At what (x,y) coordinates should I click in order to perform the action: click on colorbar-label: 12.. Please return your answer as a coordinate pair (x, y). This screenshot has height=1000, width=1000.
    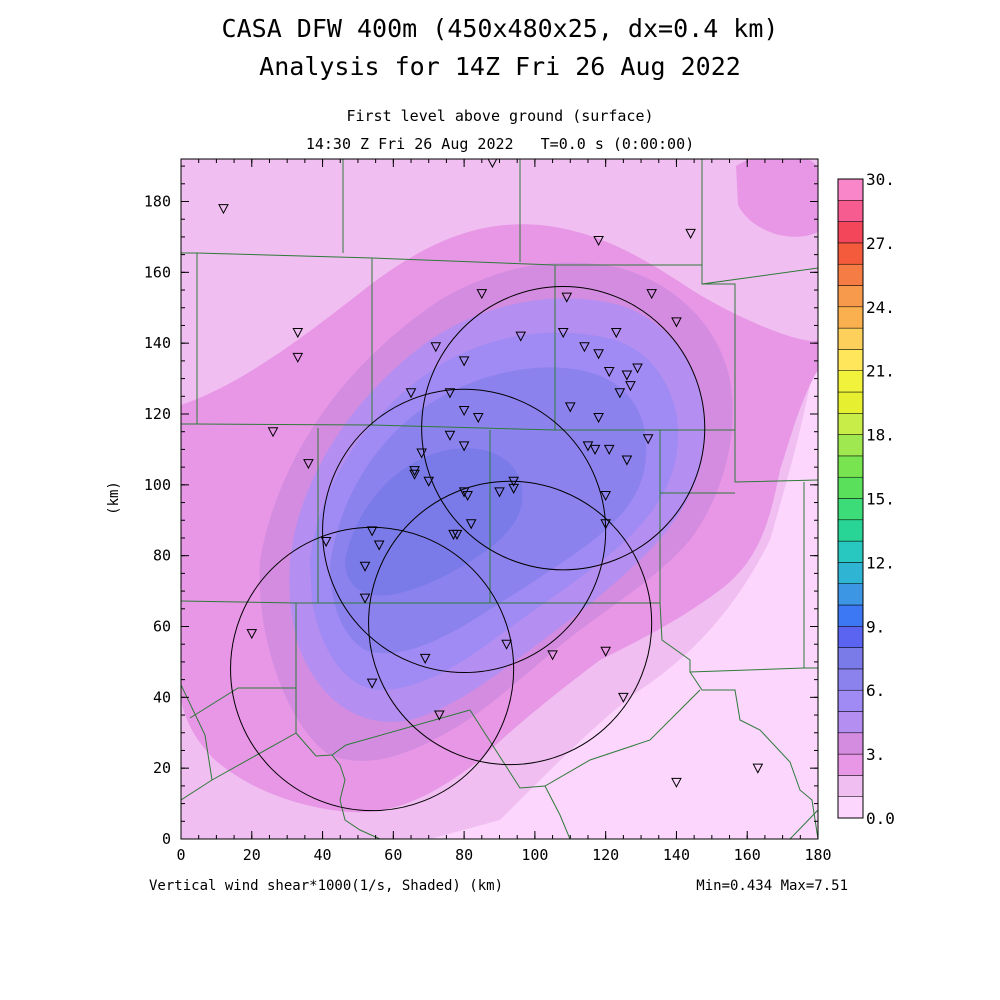
    Looking at the image, I should click on (880, 562).